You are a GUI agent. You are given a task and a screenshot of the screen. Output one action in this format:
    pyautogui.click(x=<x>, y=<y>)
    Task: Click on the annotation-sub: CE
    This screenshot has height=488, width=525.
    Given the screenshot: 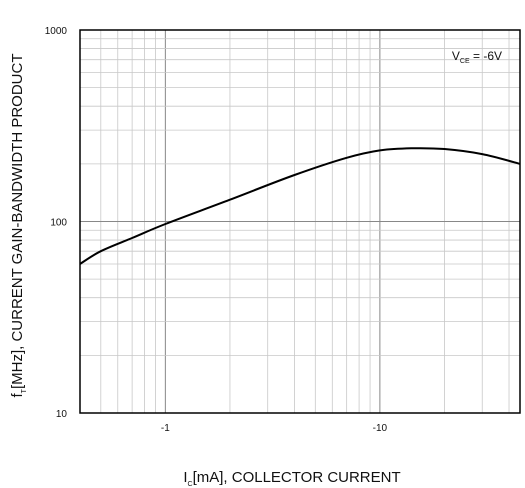 What is the action you would take?
    pyautogui.click(x=465, y=61)
    